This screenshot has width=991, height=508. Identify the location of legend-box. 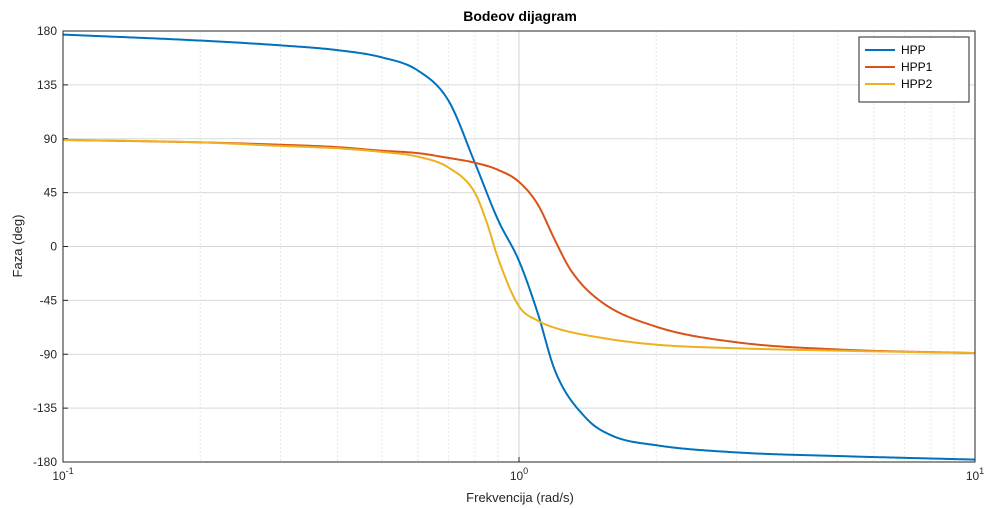
(914, 69).